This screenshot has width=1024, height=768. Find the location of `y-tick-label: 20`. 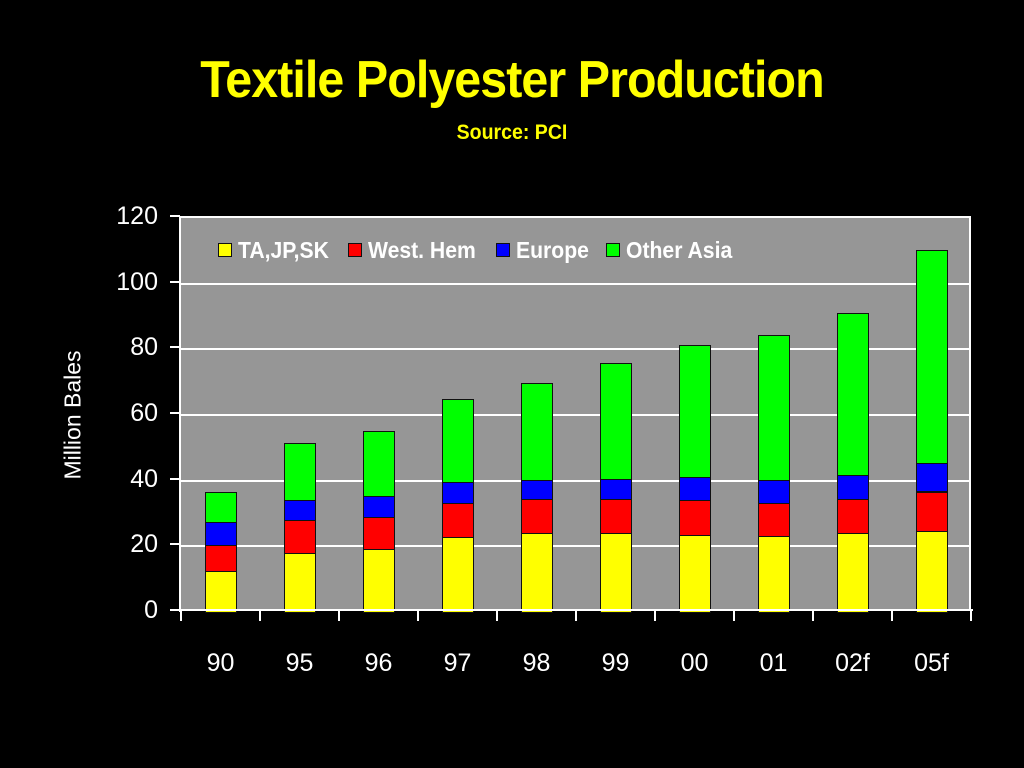

y-tick-label: 20 is located at coordinates (144, 544).